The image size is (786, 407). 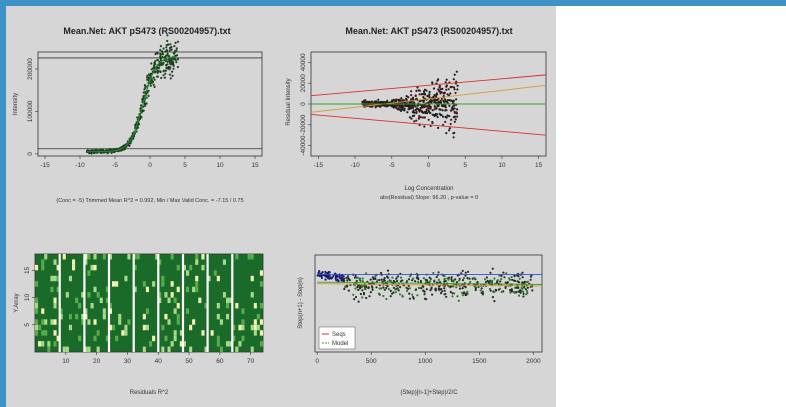 What do you see at coordinates (150, 165) in the screenshot?
I see `p0-xtick-label: 0` at bounding box center [150, 165].